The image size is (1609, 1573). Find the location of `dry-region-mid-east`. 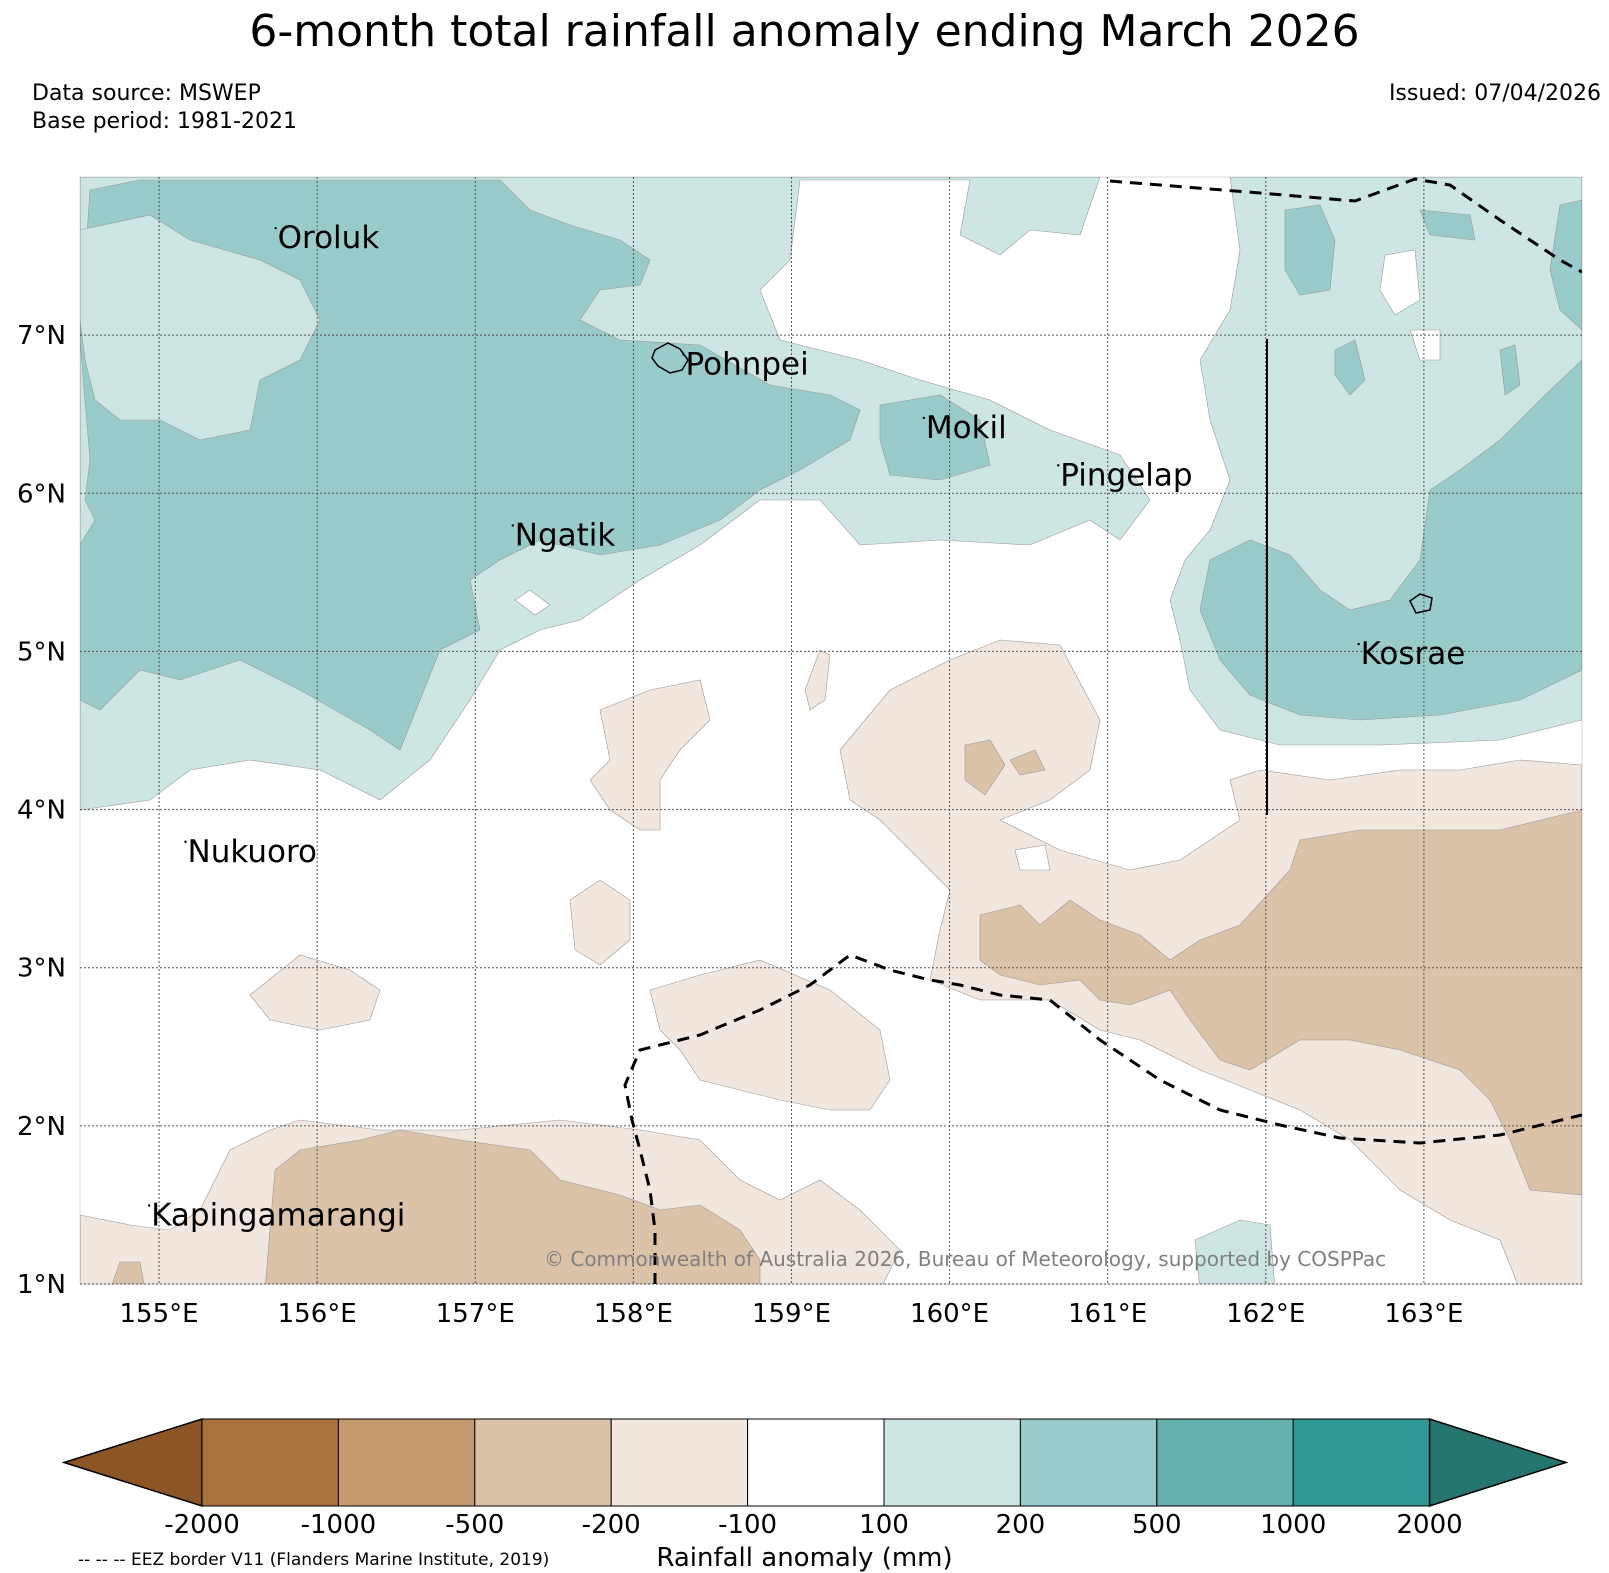

dry-region-mid-east is located at coordinates (1280, 1002).